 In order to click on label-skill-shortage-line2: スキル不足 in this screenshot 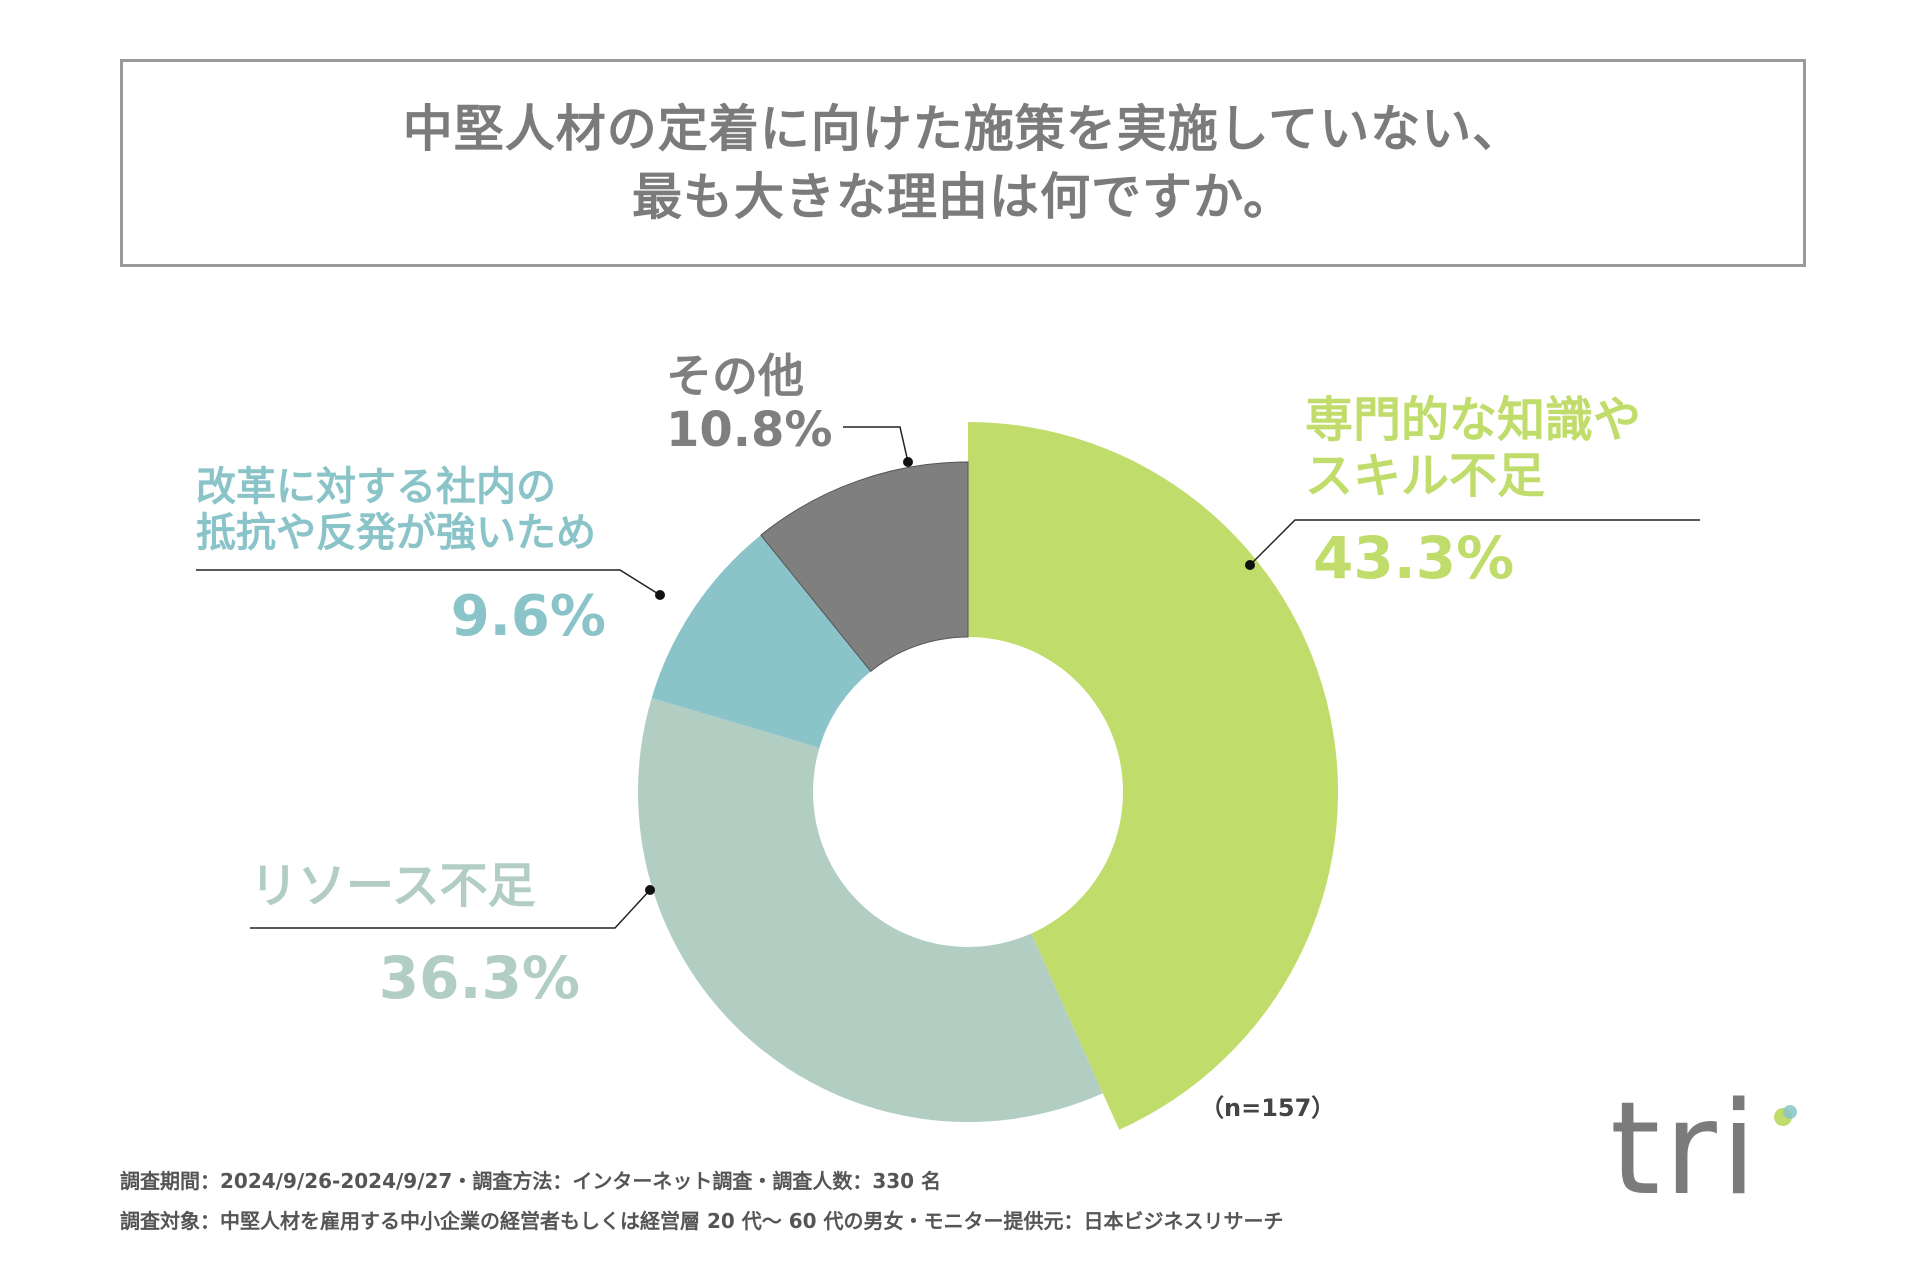, I will do `click(1425, 476)`.